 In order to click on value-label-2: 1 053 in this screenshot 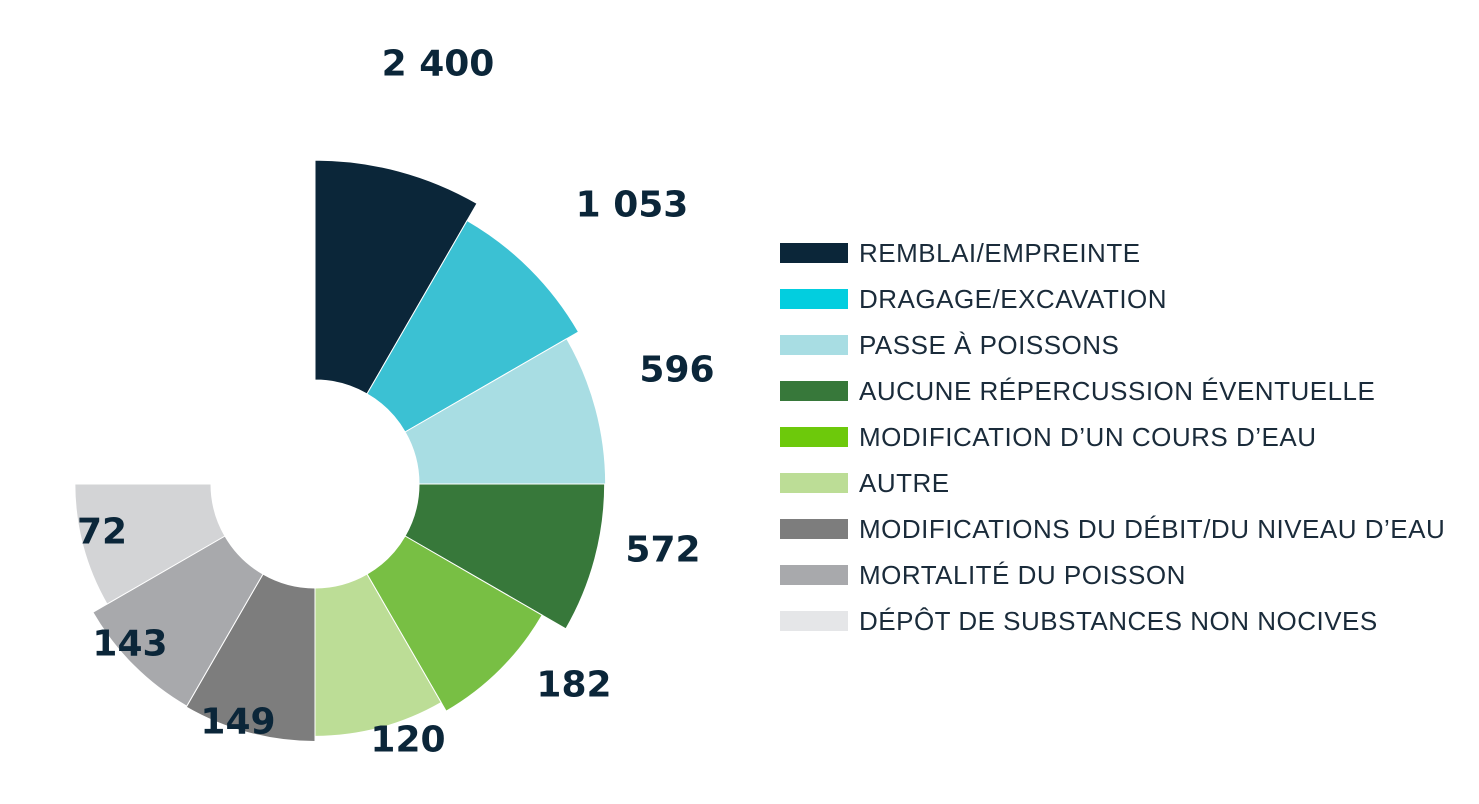, I will do `click(632, 205)`.